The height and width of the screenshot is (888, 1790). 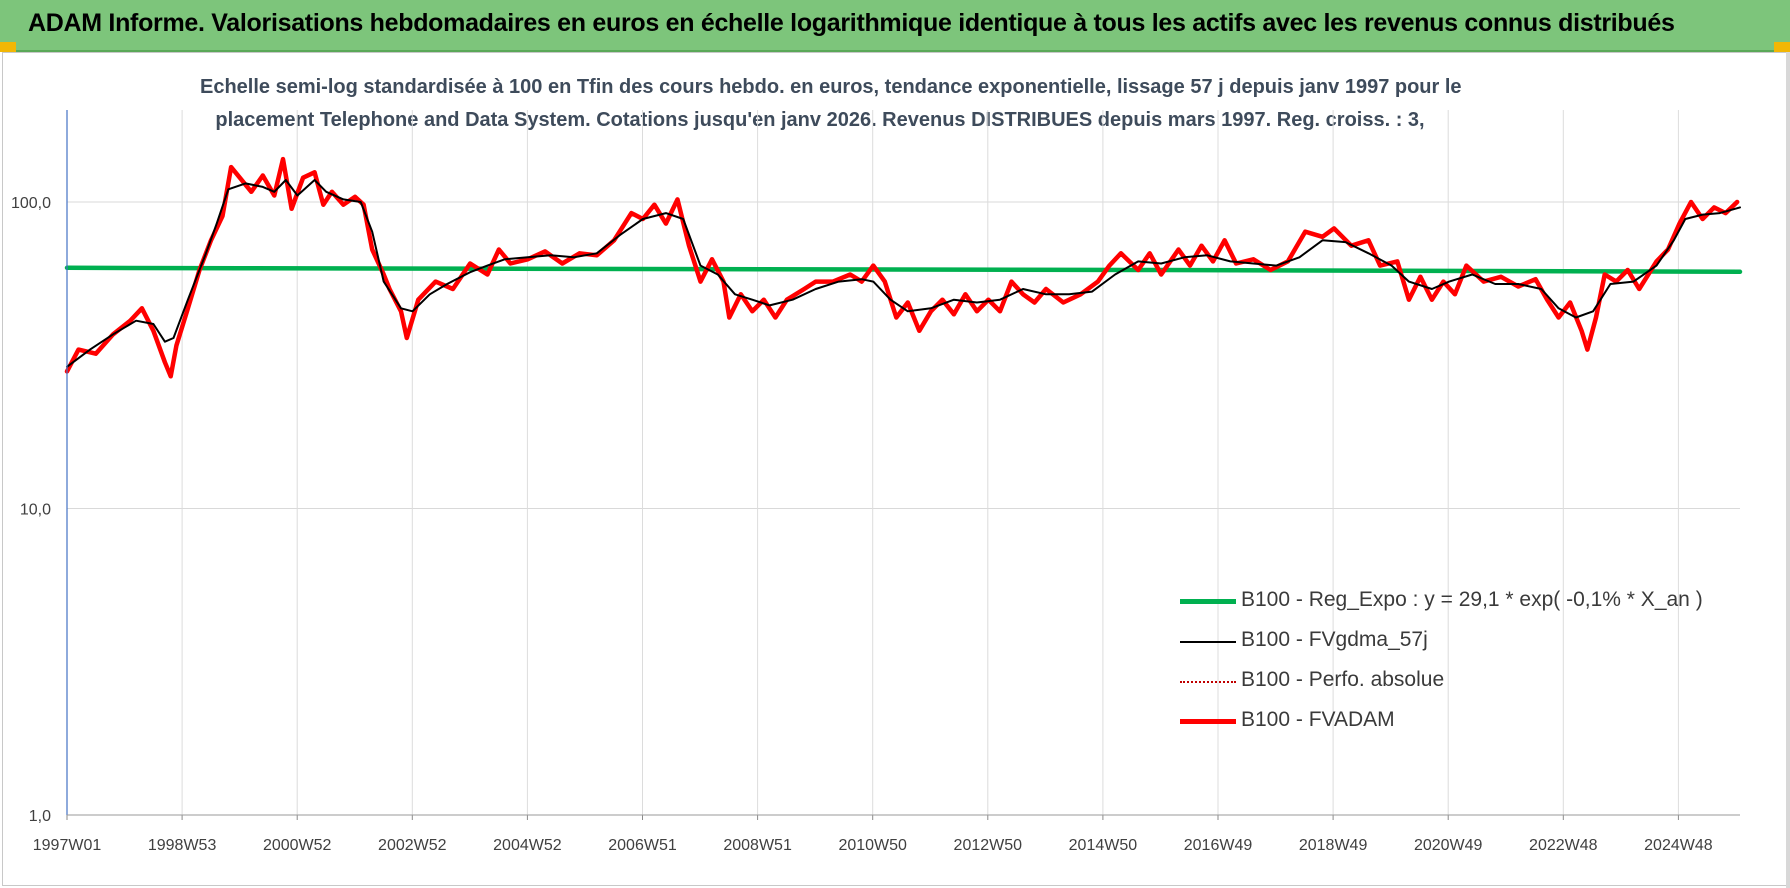 I want to click on x-tick-label: 2016W49, so click(x=1218, y=845).